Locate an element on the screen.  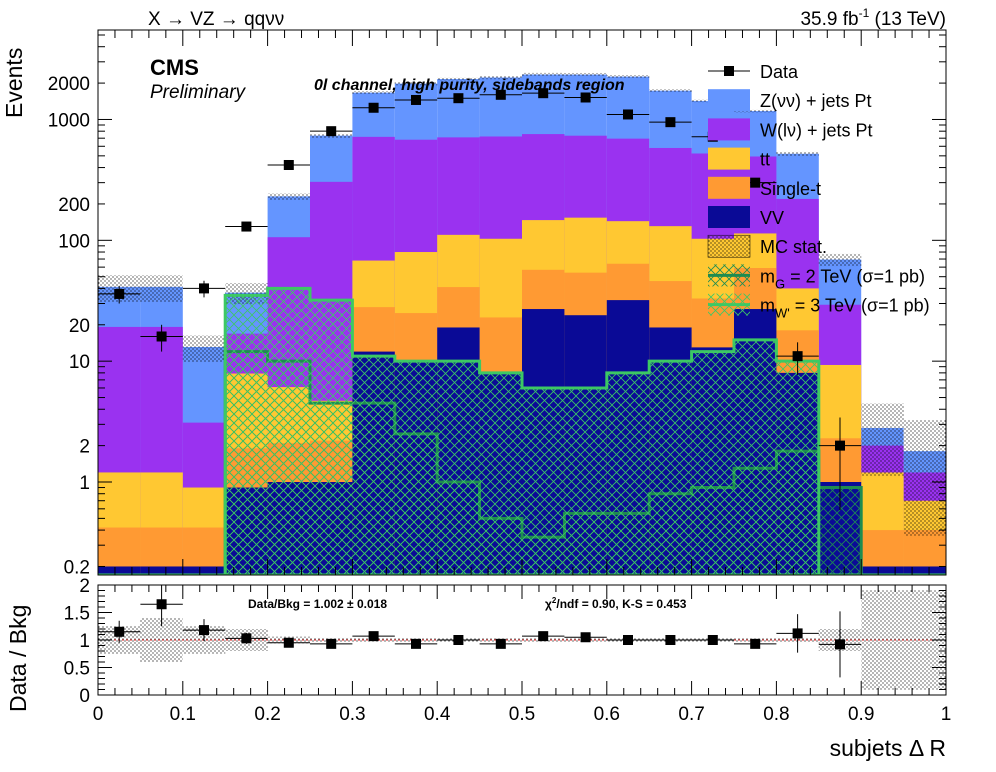
y-tick-label-8: 2000 is located at coordinates (69, 84).